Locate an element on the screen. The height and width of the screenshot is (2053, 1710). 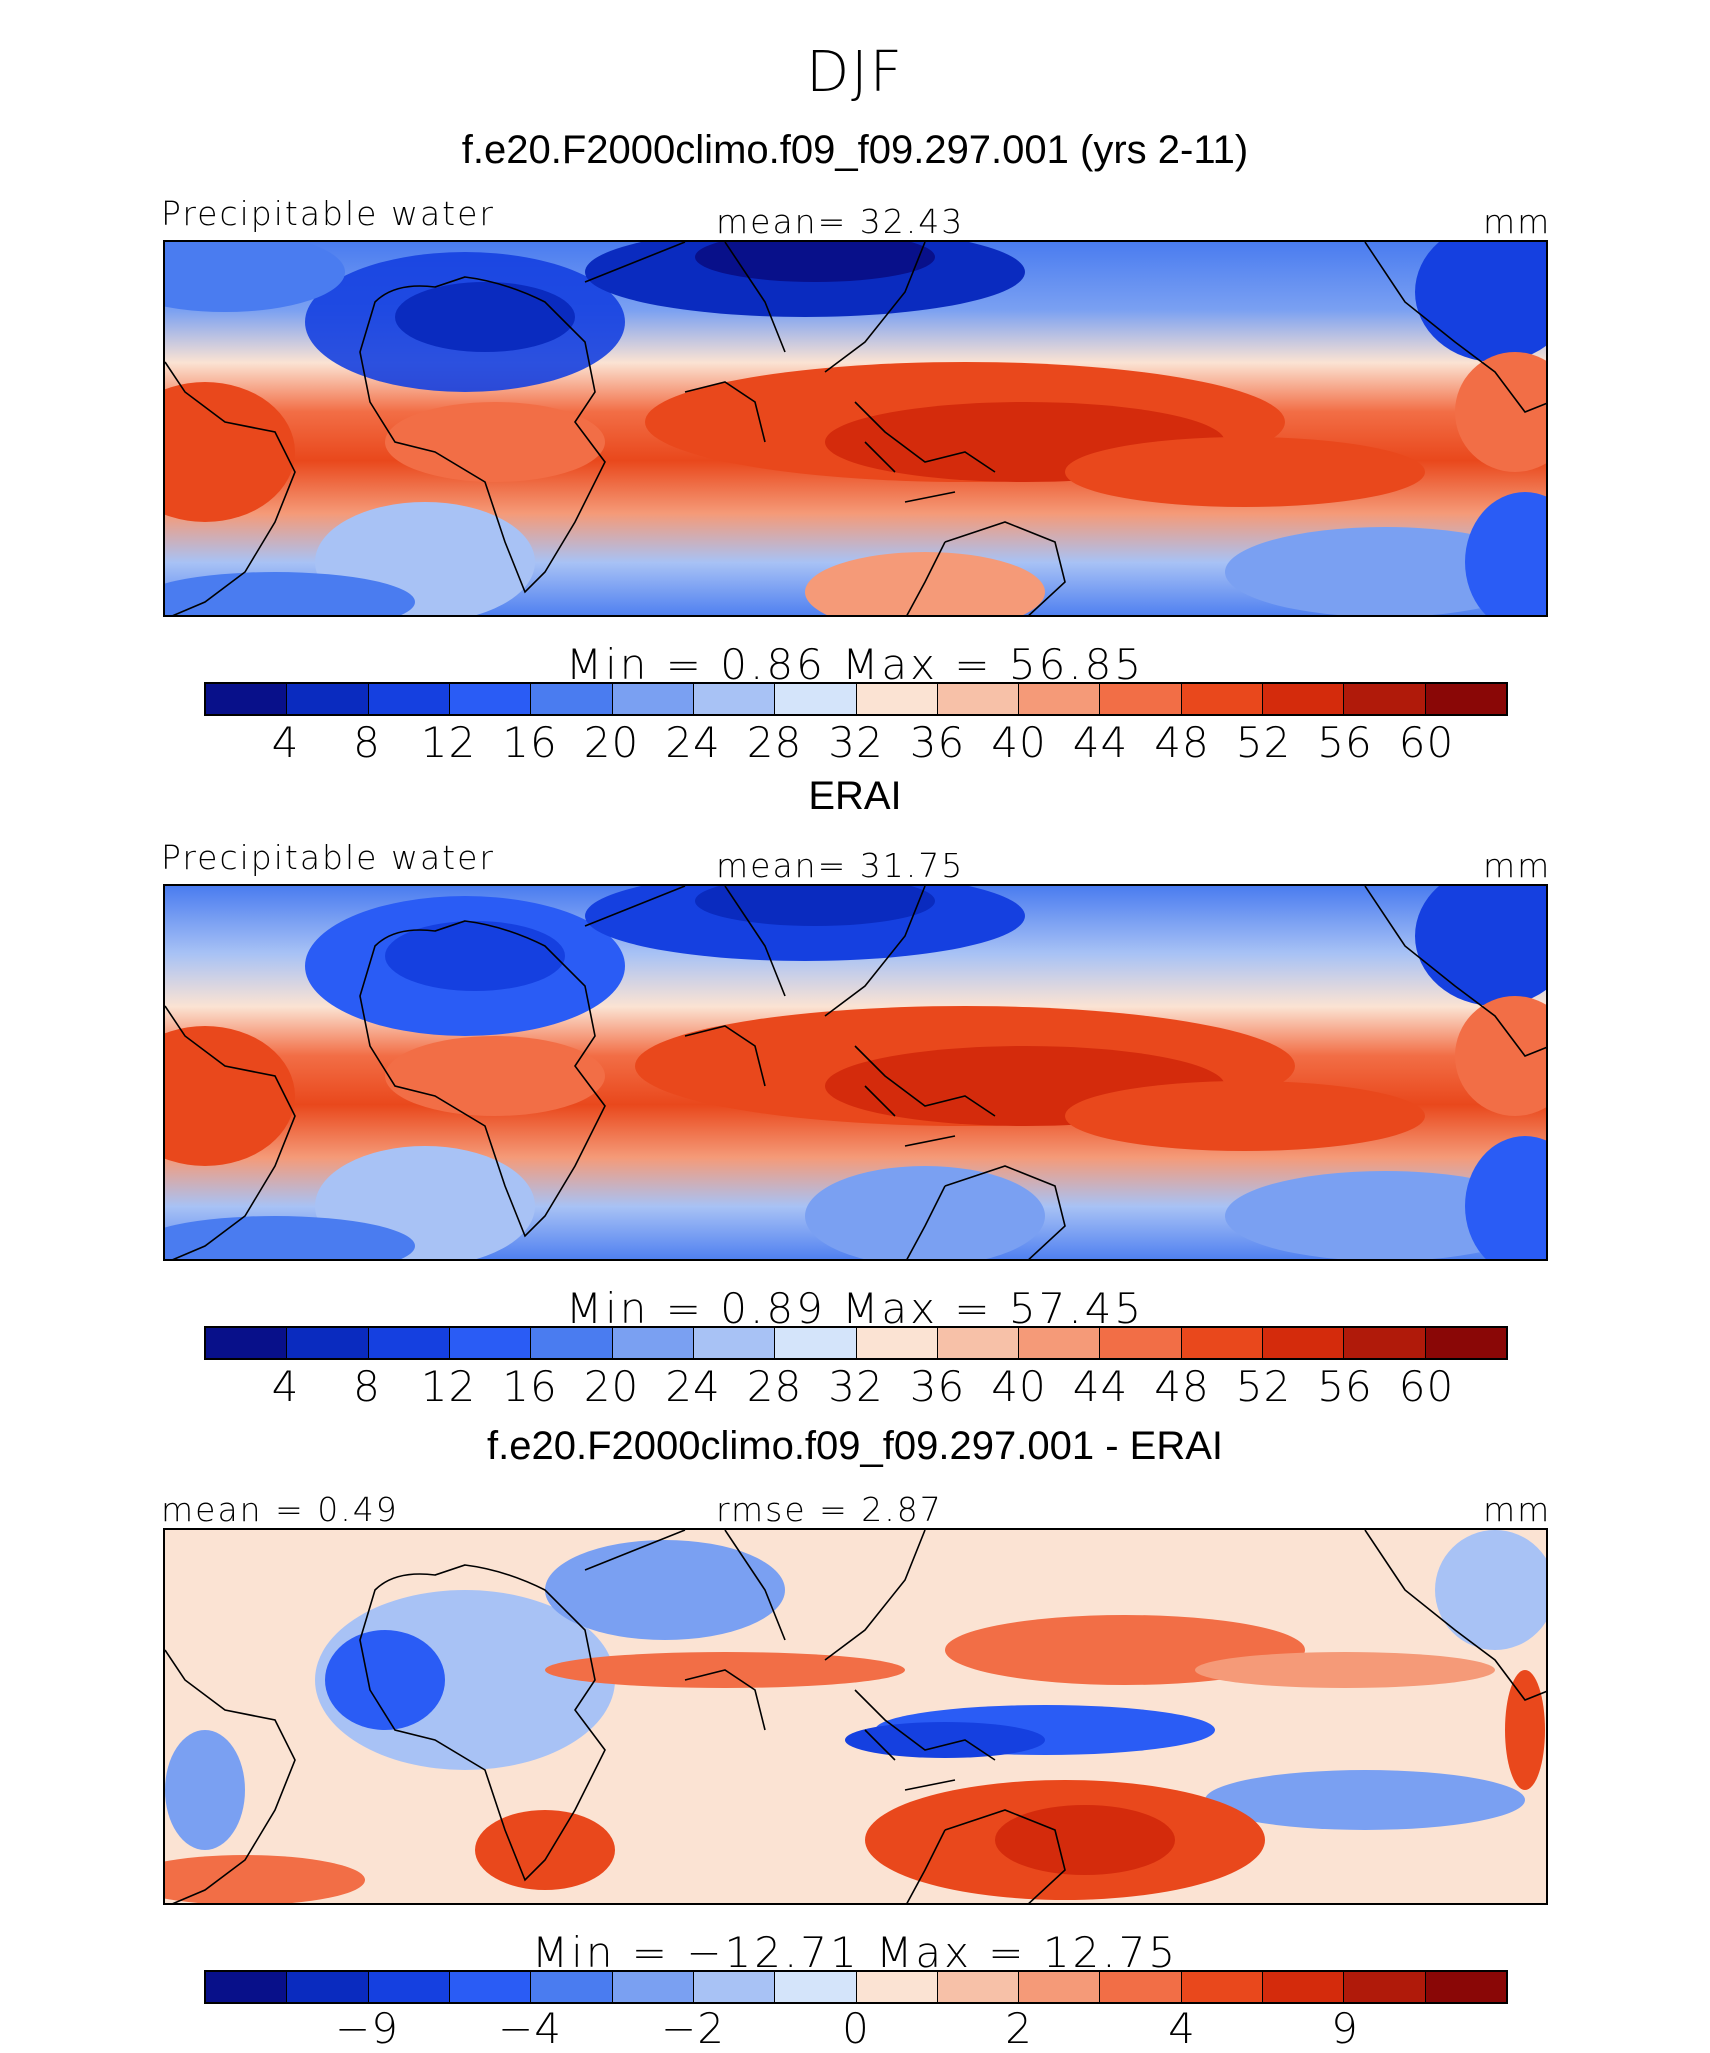
map-field-model is located at coordinates (855, 428).